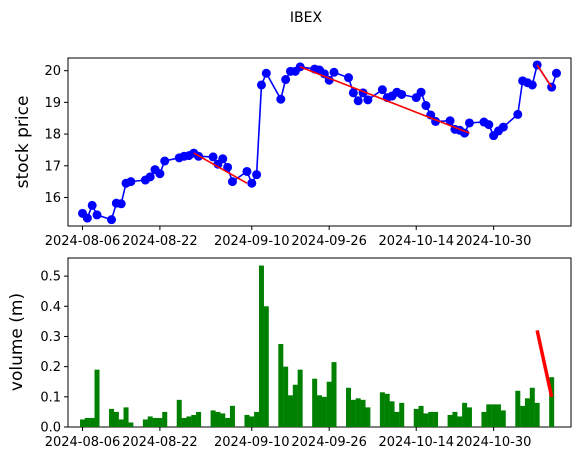 This screenshot has height=465, width=572. I want to click on price-x-tick-label-5: 2024-10-30, so click(494, 241).